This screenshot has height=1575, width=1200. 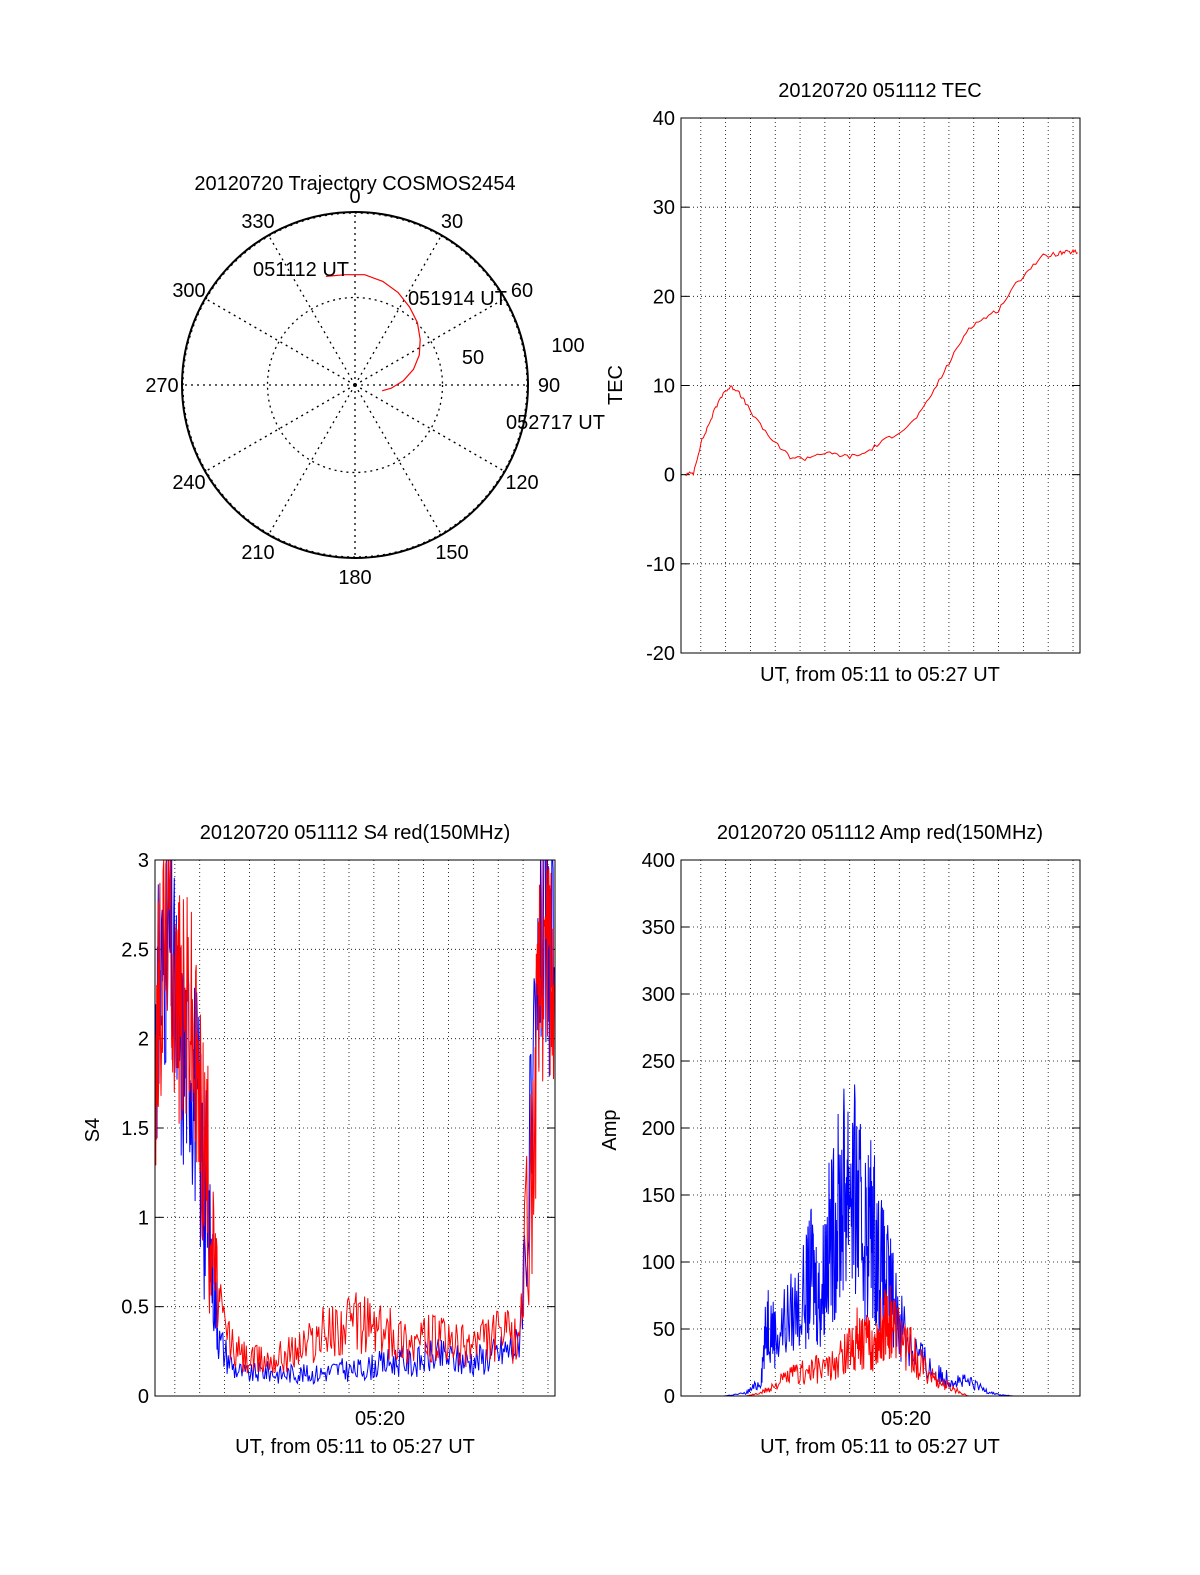 I want to click on polar-azimuth-label-180: 180, so click(x=354, y=578).